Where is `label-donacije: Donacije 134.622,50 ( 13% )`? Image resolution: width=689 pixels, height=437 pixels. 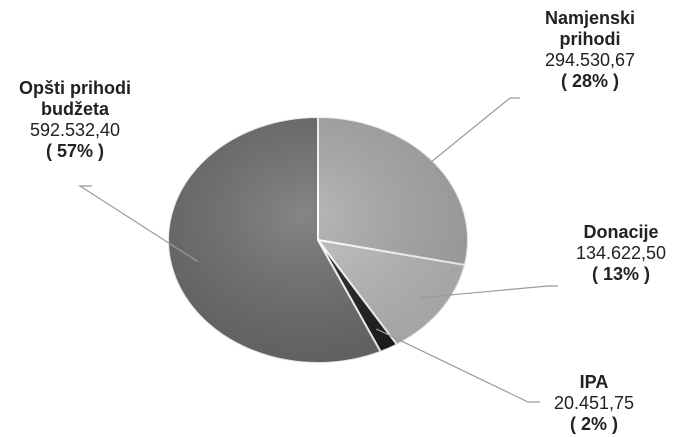
label-donacije: Donacije 134.622,50 ( 13% ) is located at coordinates (621, 253).